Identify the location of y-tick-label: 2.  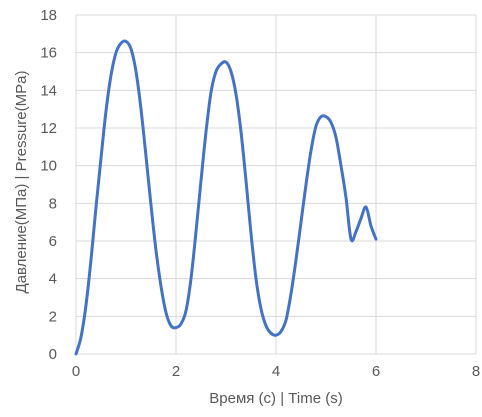
(53, 316).